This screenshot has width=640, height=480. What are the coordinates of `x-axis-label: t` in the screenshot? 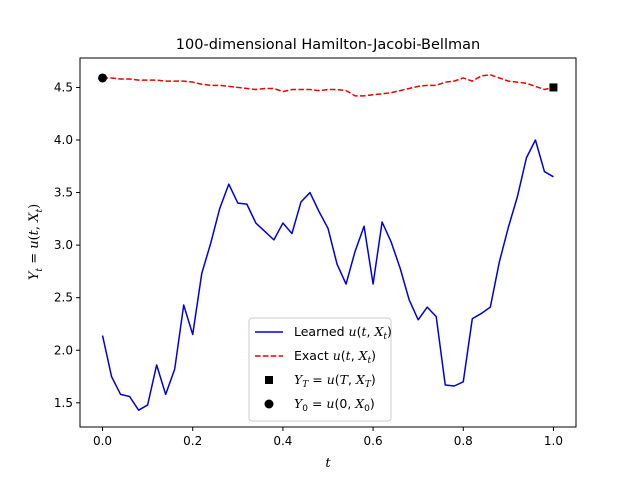 It's located at (328, 463).